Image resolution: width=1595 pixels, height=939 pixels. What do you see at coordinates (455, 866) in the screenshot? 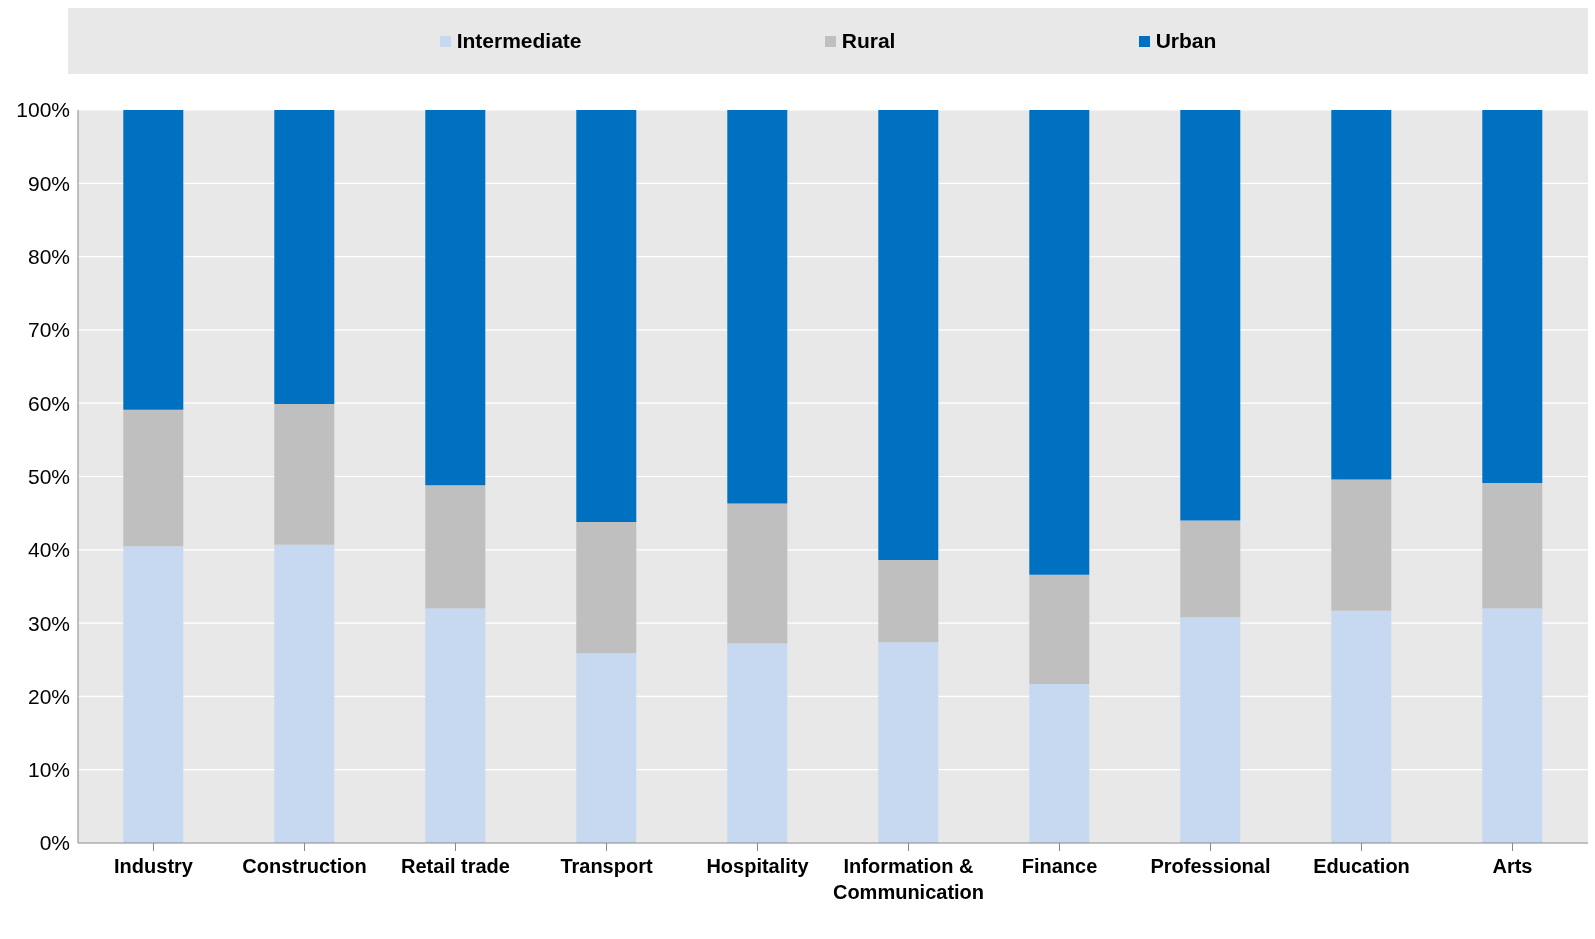
I see `x-tick-label: Retail trade` at bounding box center [455, 866].